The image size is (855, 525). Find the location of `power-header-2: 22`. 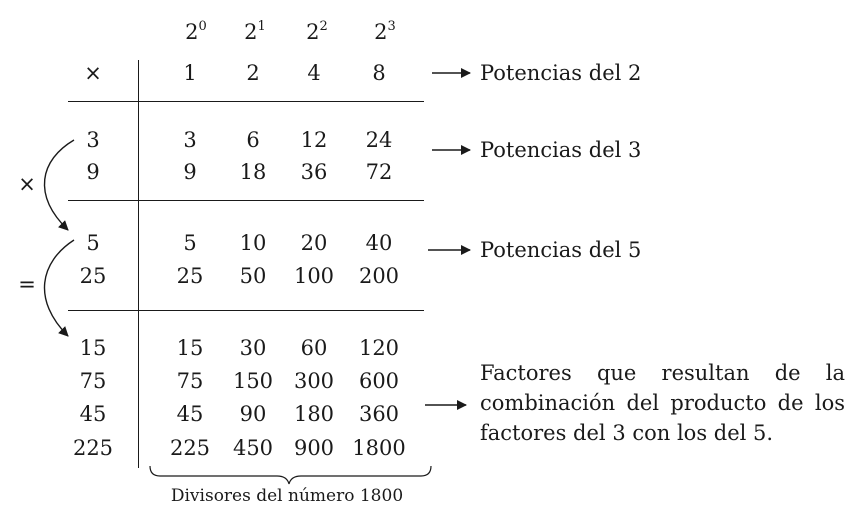

power-header-2: 22 is located at coordinates (317, 31).